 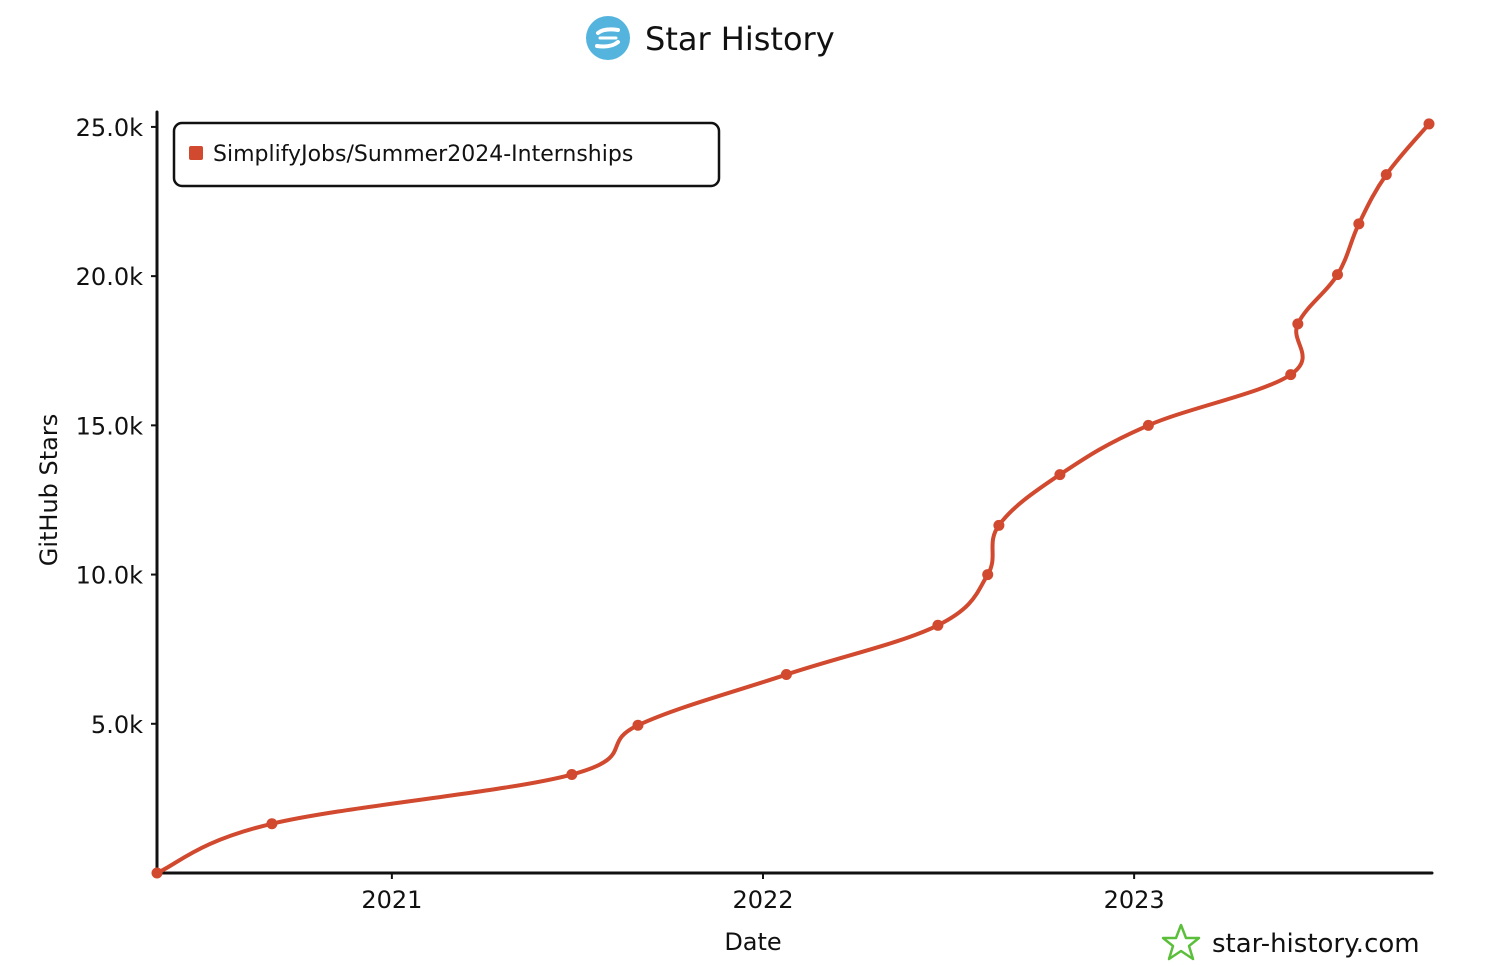 I want to click on legend-swatch, so click(x=196, y=153).